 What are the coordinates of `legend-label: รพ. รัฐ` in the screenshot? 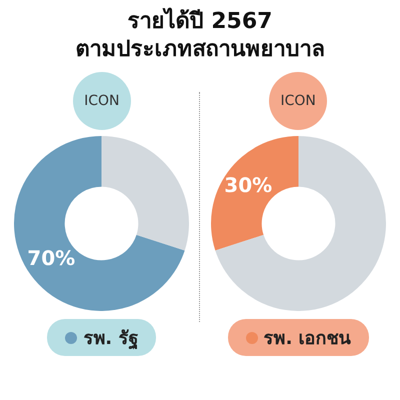 It's located at (110, 339).